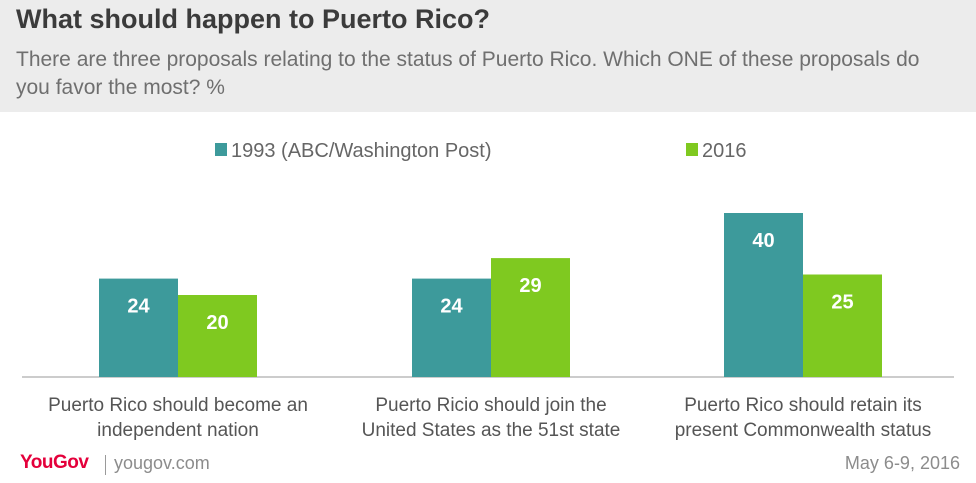 This screenshot has width=976, height=483. I want to click on bar-1993-cat3, so click(763, 295).